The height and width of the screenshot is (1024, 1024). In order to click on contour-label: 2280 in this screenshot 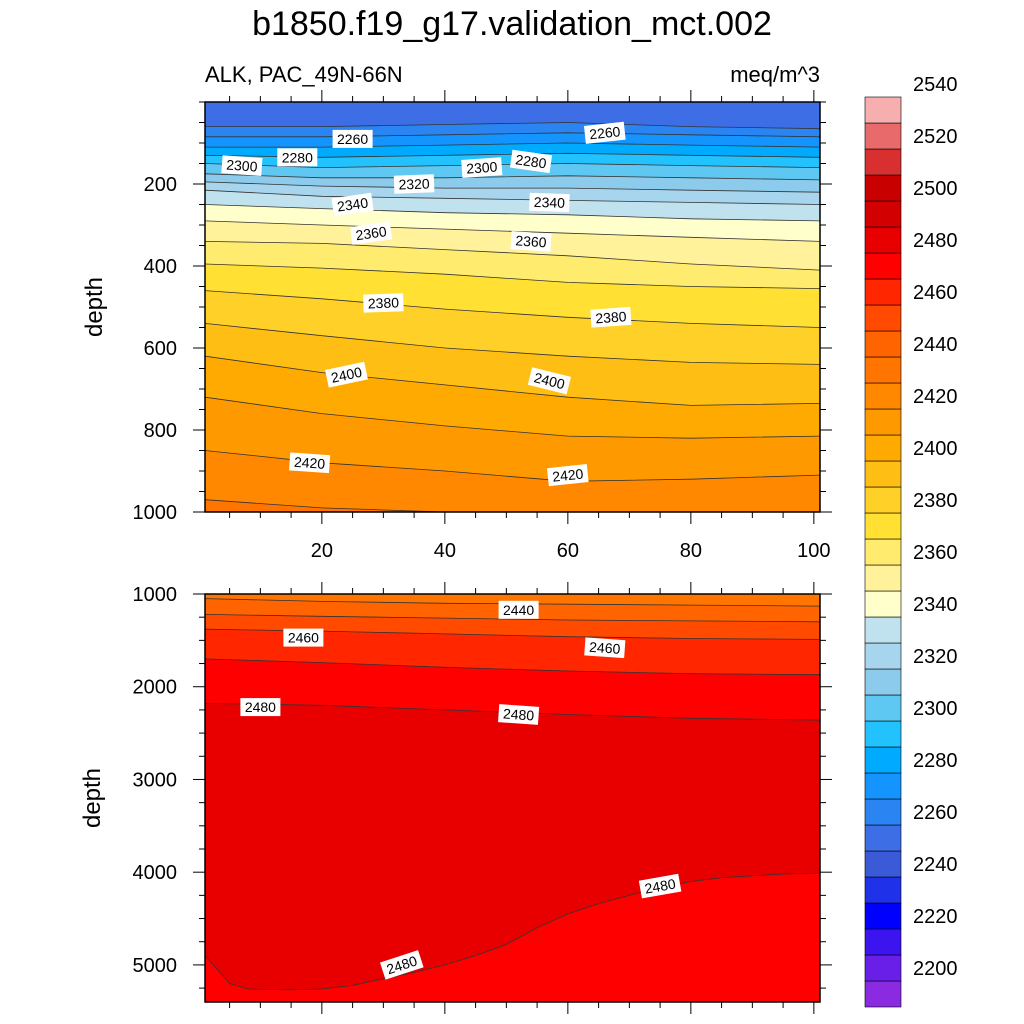, I will do `click(297, 157)`.